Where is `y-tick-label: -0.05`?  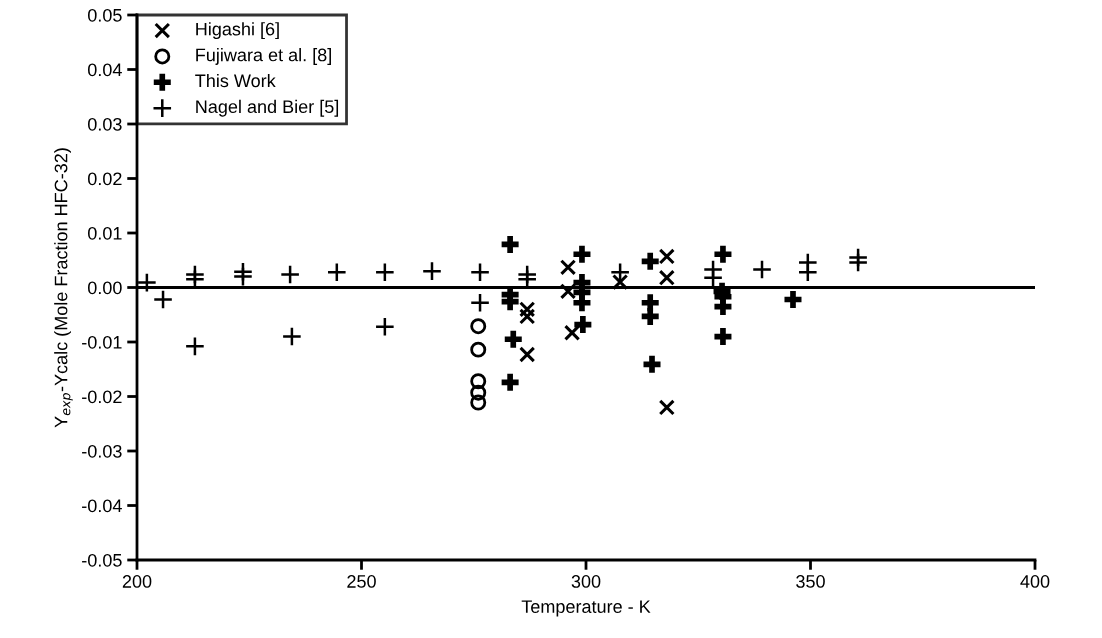
y-tick-label: -0.05 is located at coordinates (102, 560).